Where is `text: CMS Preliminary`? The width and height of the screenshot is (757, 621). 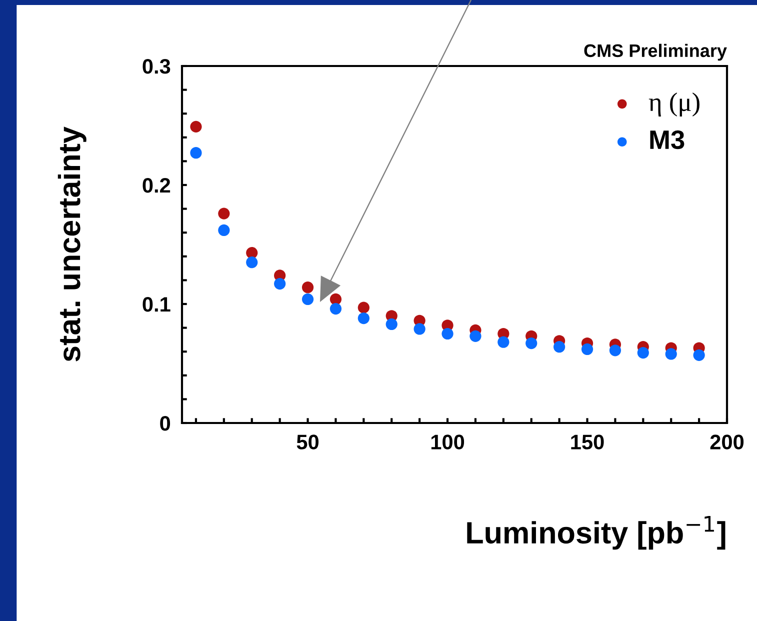
text: CMS Preliminary is located at coordinates (655, 52).